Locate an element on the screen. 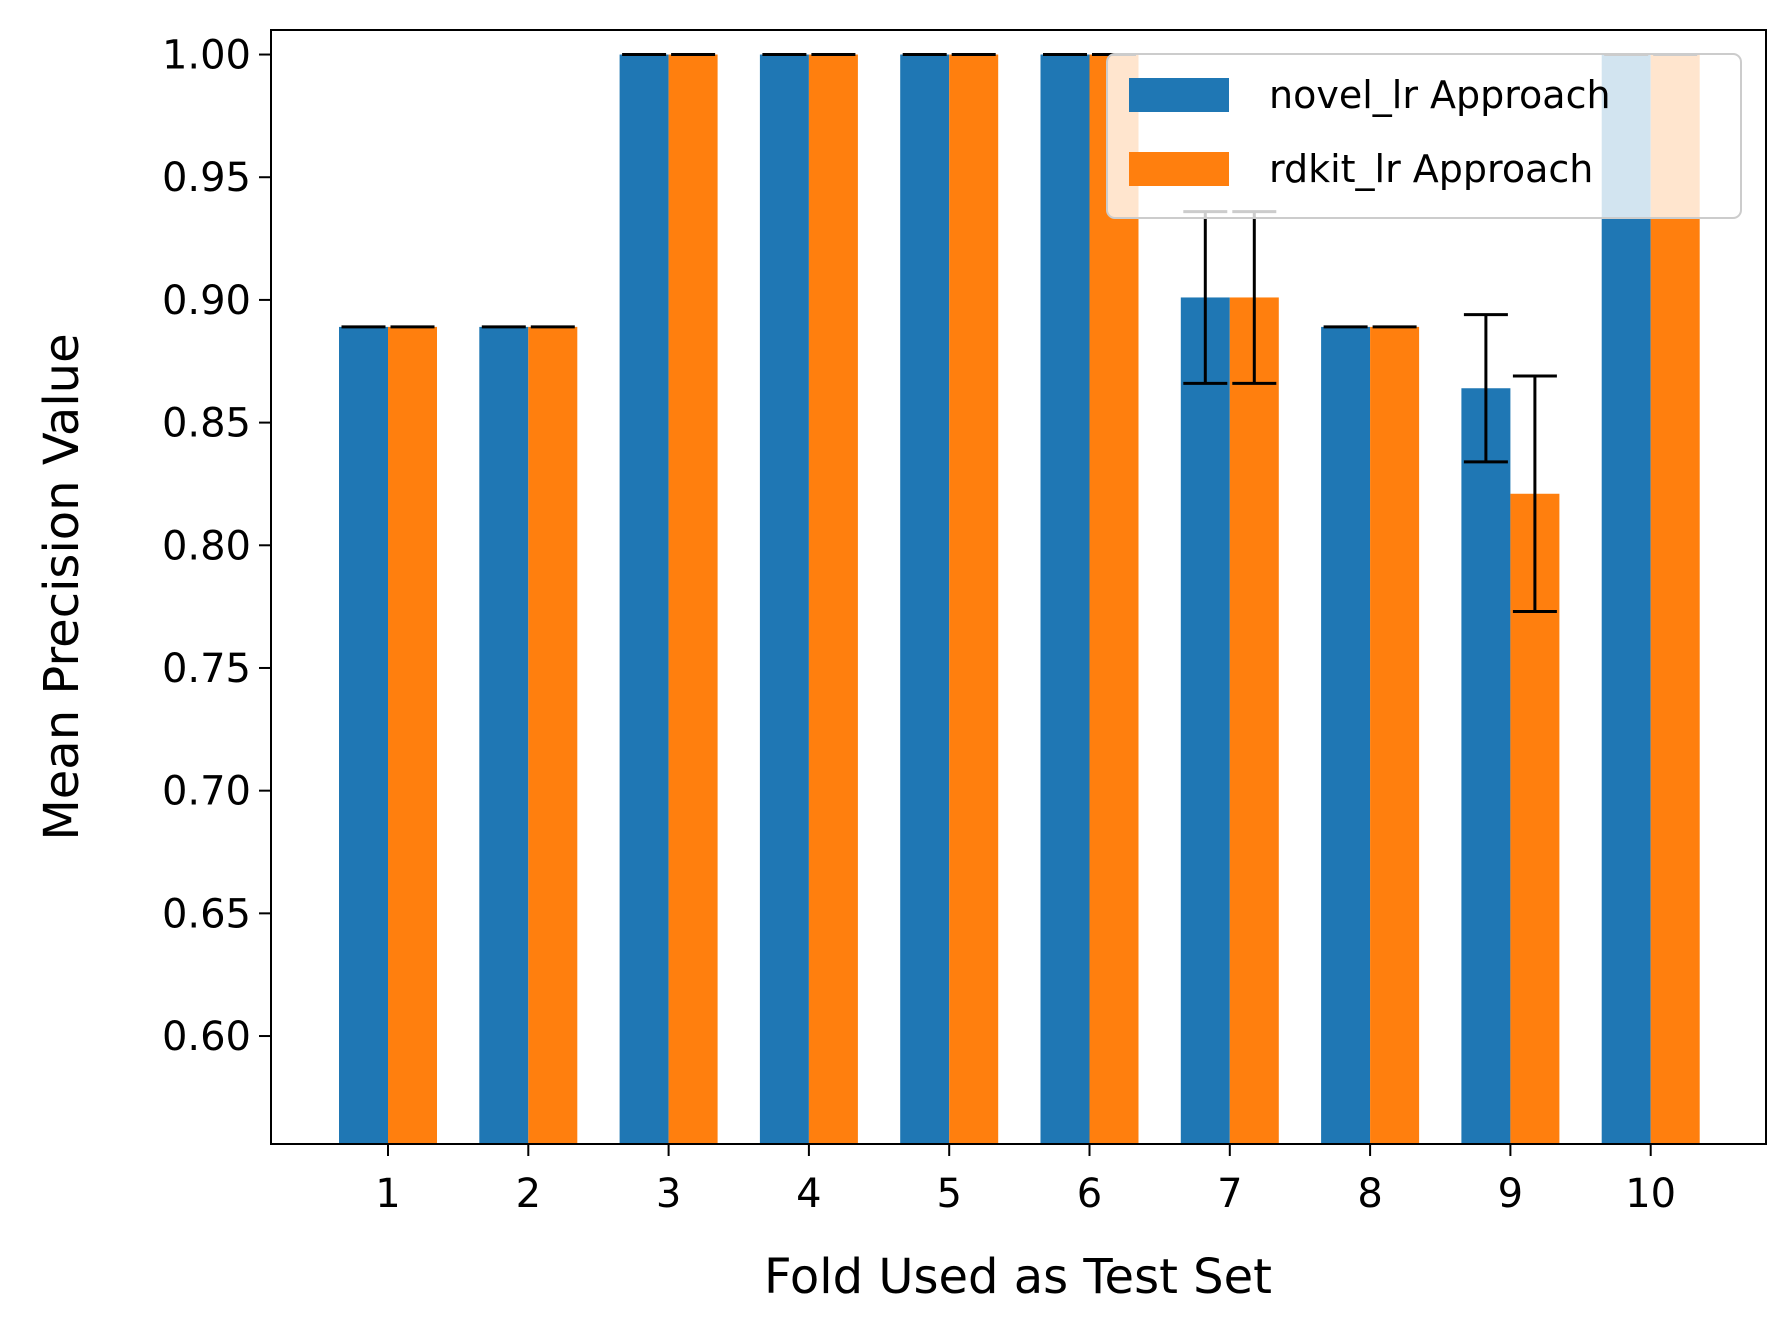 The width and height of the screenshot is (1787, 1335). y-tick-label-0.95: 0.95 is located at coordinates (206, 178).